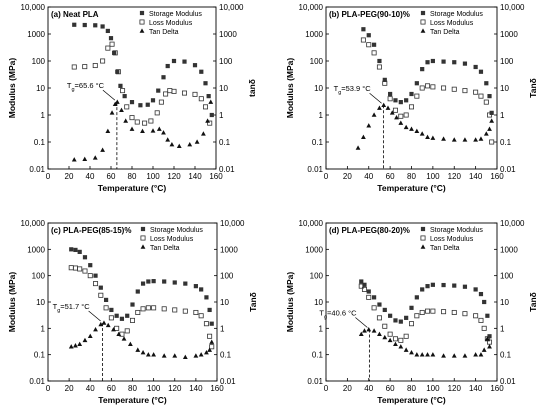 This screenshot has width=550, height=412. What do you see at coordinates (338, 315) in the screenshot?
I see `tg-annotation: Tg=40.6 °C` at bounding box center [338, 315].